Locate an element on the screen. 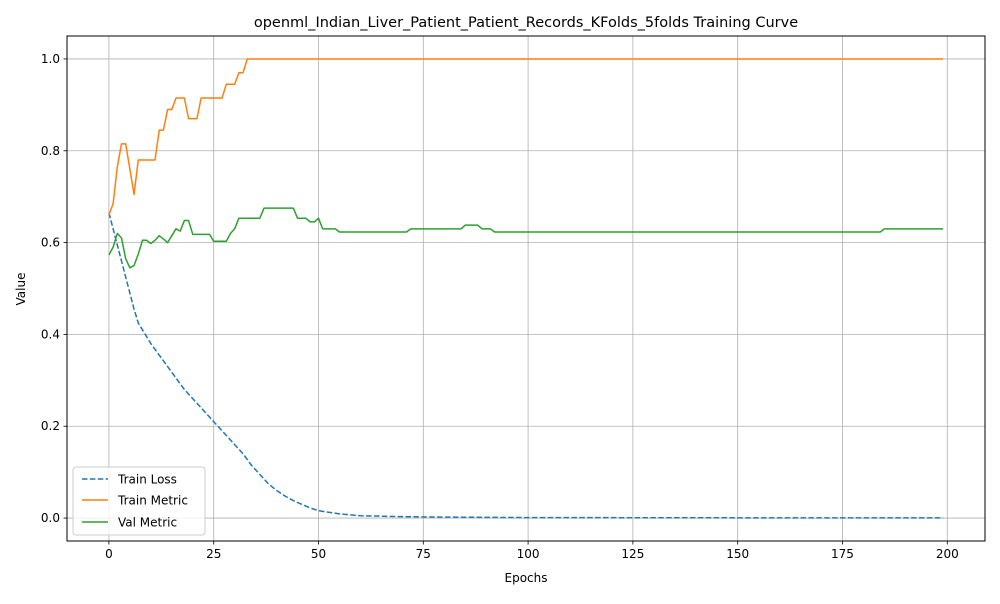 The width and height of the screenshot is (1000, 604). x-axis-label: Epochs is located at coordinates (526, 578).